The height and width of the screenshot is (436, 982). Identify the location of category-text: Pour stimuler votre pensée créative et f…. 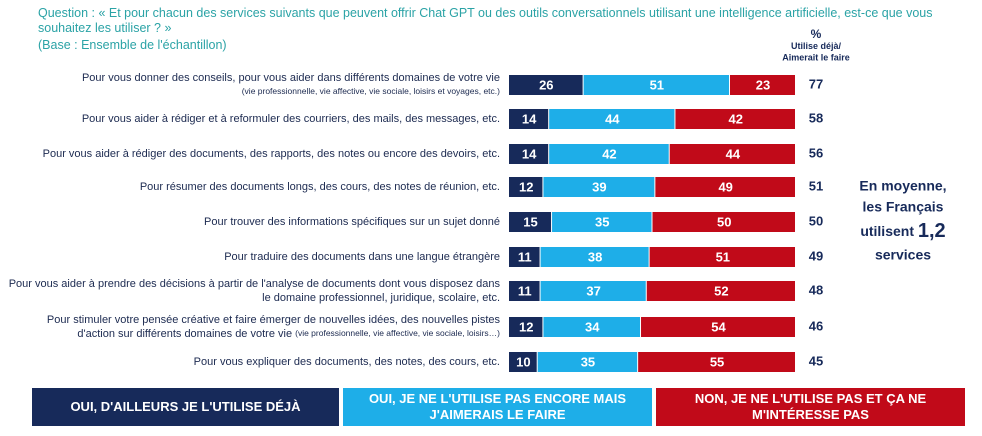
(274, 320).